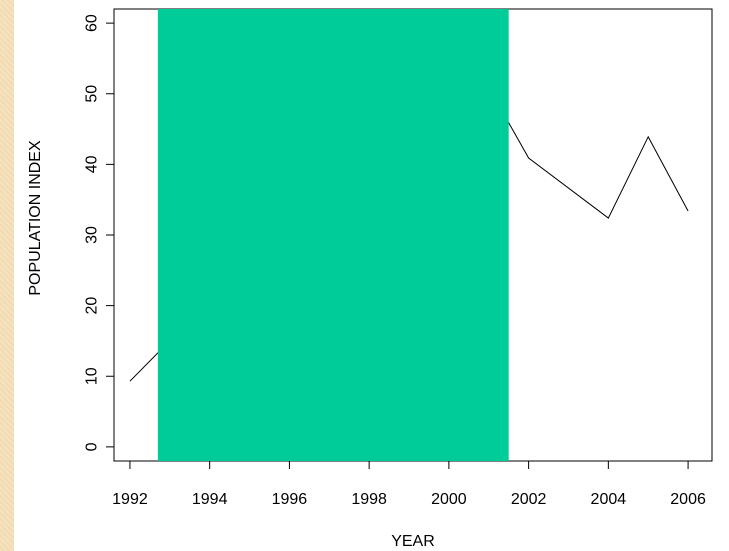 This screenshot has width=729, height=551. Describe the element at coordinates (413, 541) in the screenshot. I see `x-axis-title: YEAR` at that location.